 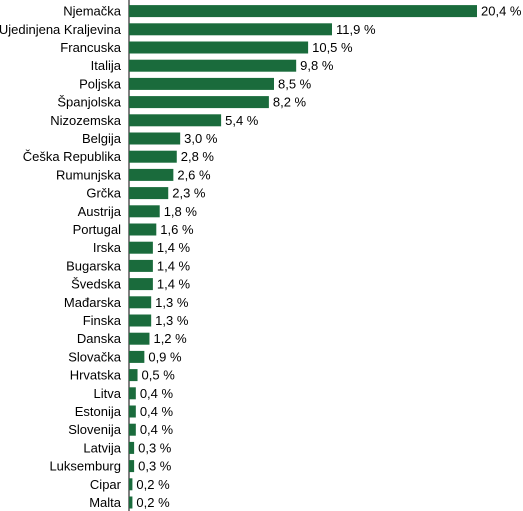 What do you see at coordinates (189, 193) in the screenshot?
I see `value-label: 2,3 %` at bounding box center [189, 193].